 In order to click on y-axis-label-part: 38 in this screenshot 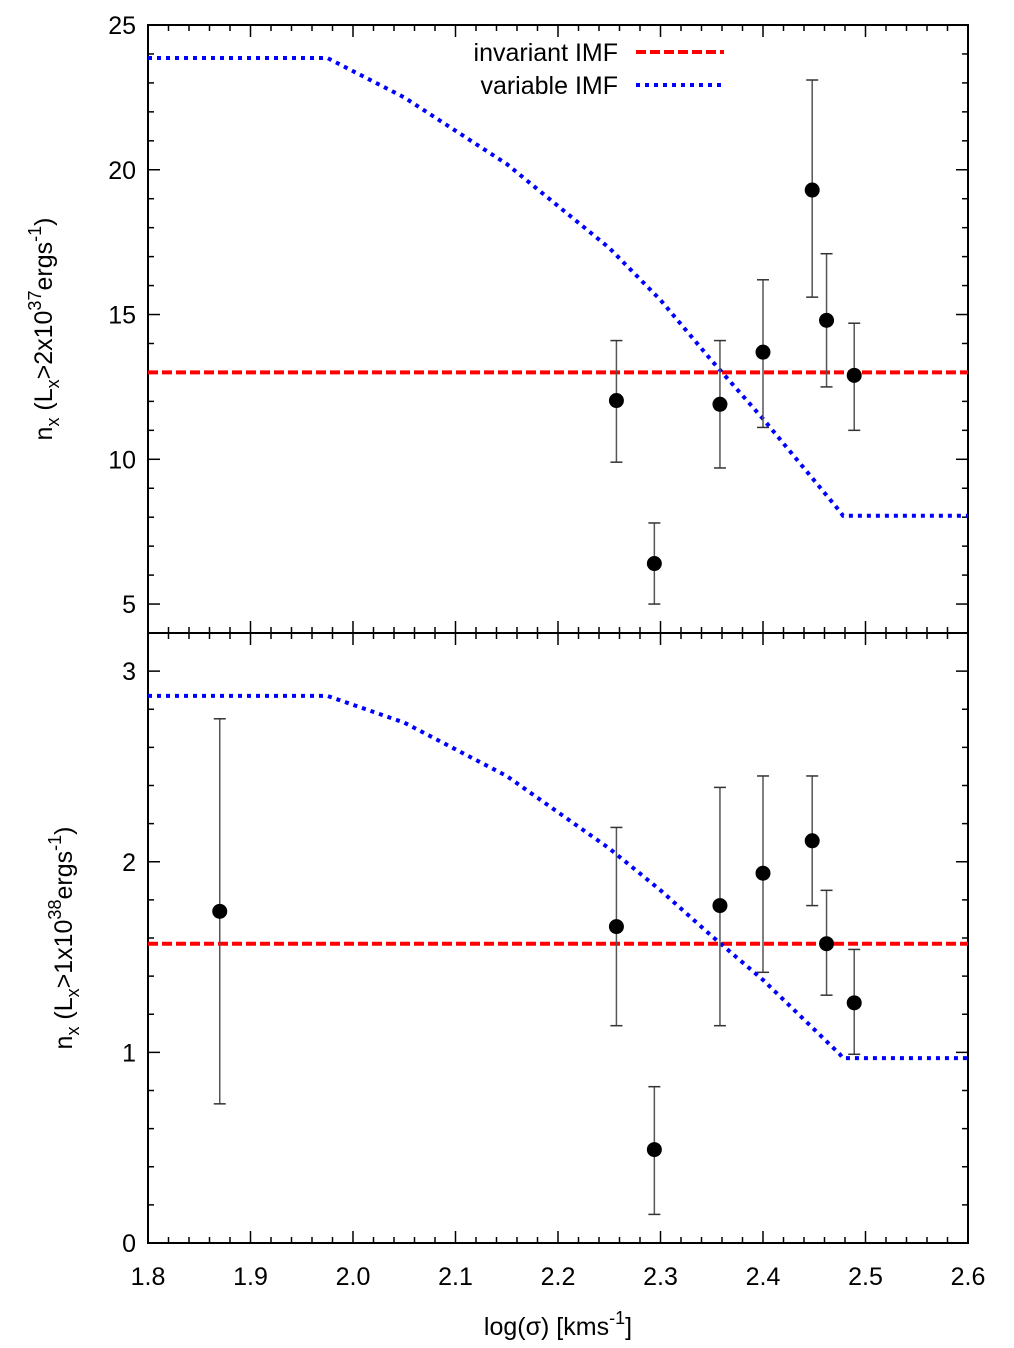, I will do `click(55, 910)`.